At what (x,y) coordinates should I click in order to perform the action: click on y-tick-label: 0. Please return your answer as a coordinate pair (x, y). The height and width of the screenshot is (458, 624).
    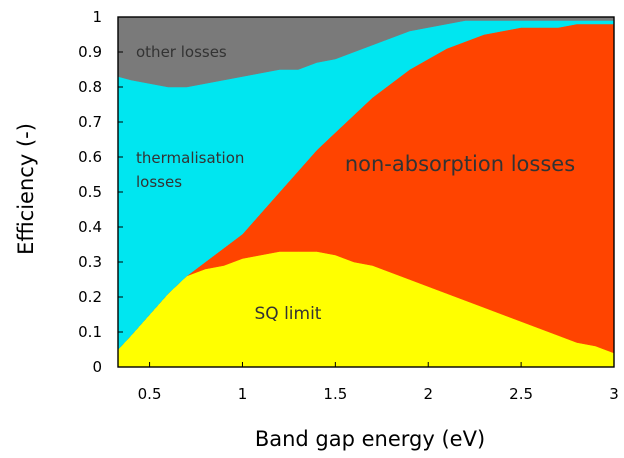
    Looking at the image, I should click on (97, 367).